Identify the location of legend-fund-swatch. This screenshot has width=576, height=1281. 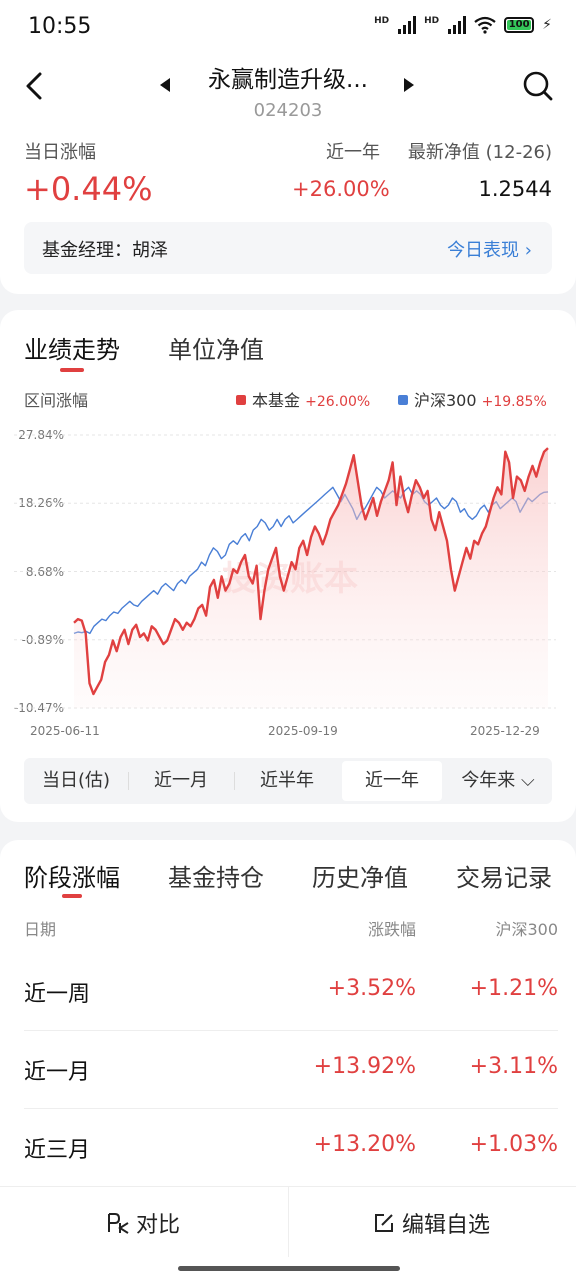
(241, 400).